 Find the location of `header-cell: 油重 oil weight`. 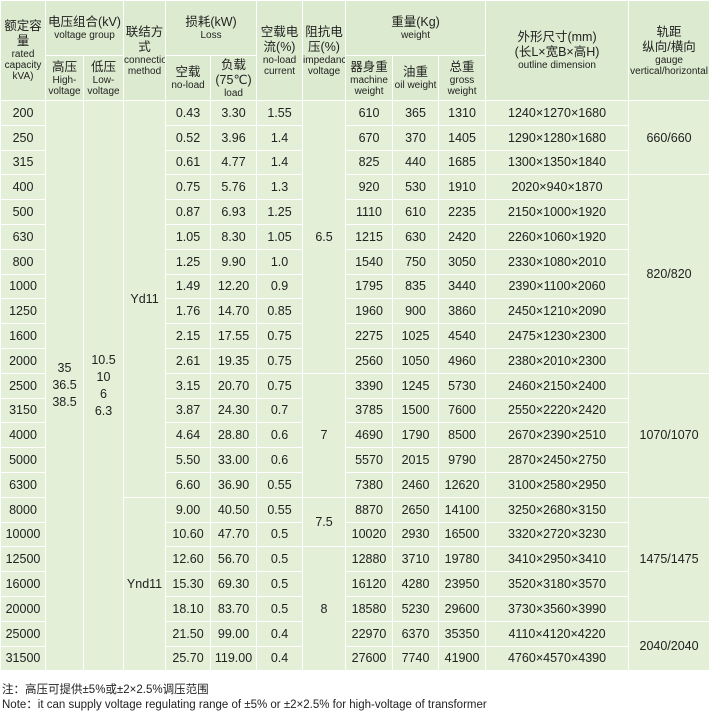

header-cell: 油重 oil weight is located at coordinates (416, 78).